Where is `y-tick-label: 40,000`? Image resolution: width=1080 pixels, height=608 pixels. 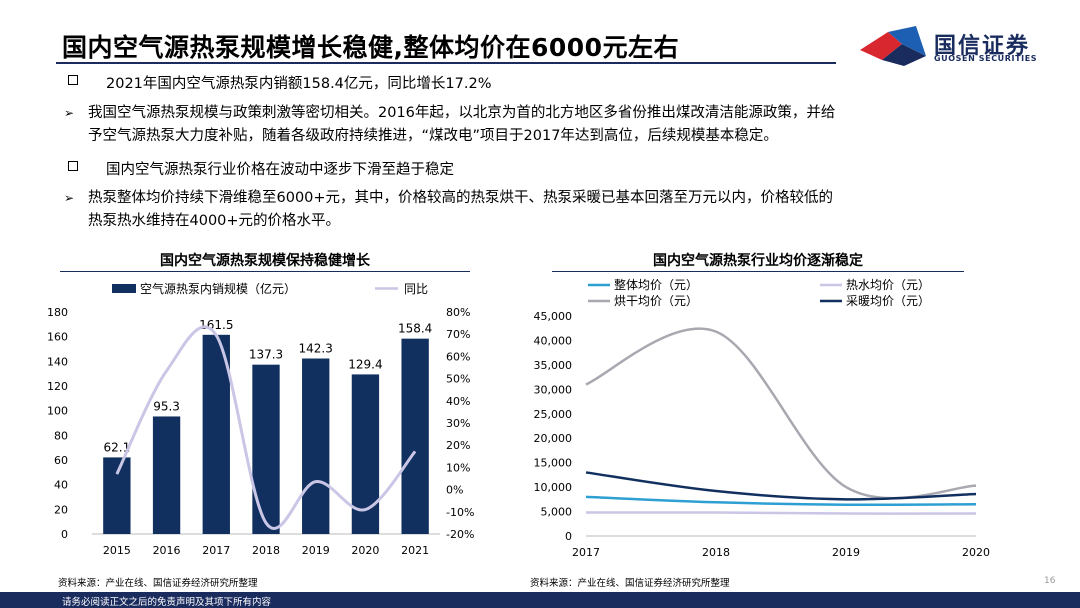
y-tick-label: 40,000 is located at coordinates (553, 340).